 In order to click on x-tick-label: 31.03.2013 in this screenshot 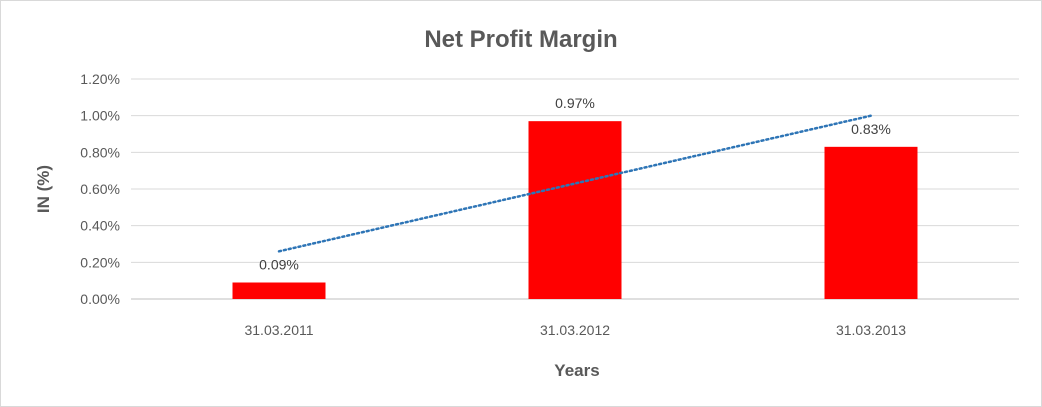, I will do `click(871, 330)`.